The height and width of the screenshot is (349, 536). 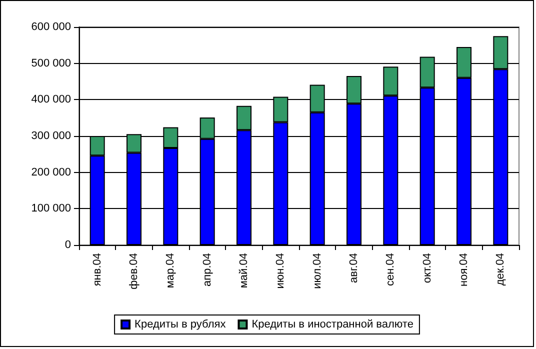 I want to click on y-tick-label: 200 000, so click(x=51, y=172).